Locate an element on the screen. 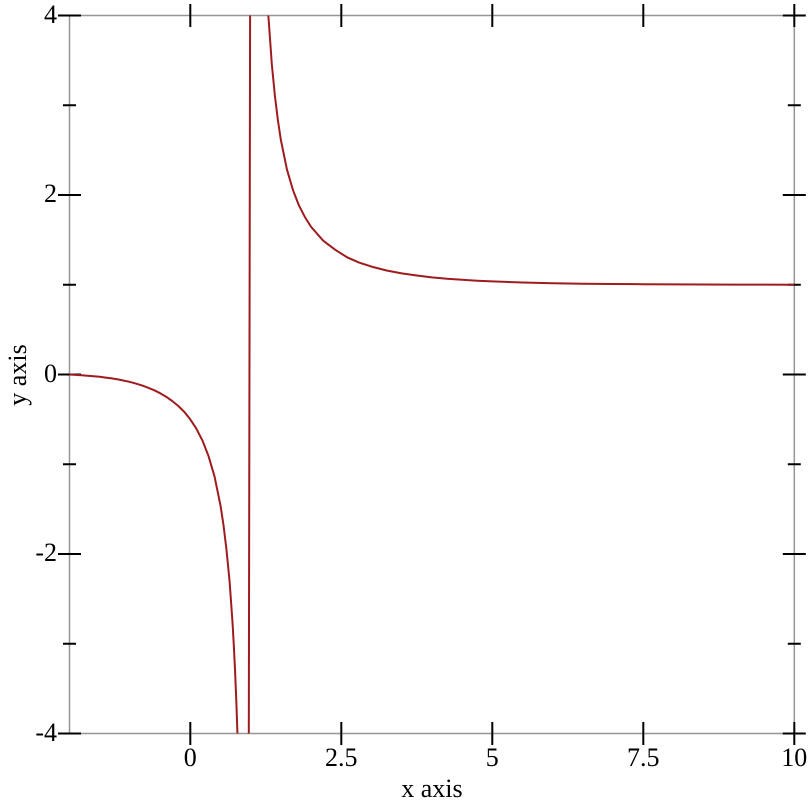 This screenshot has width=812, height=812. y-tick-label: -2 is located at coordinates (46, 552).